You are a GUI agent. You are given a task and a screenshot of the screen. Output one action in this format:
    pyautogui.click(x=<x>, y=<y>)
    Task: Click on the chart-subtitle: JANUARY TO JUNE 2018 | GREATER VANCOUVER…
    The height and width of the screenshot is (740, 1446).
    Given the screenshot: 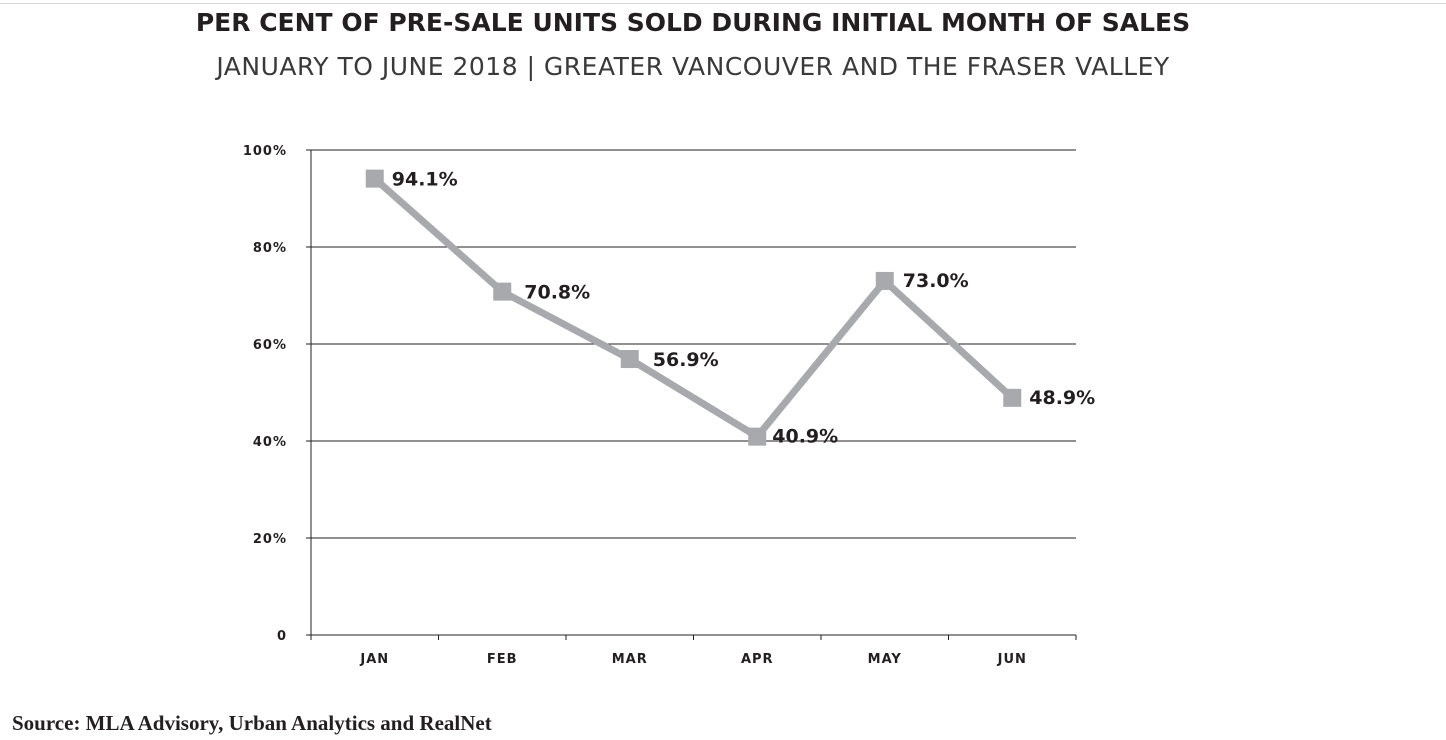 What is the action you would take?
    pyautogui.click(x=693, y=66)
    